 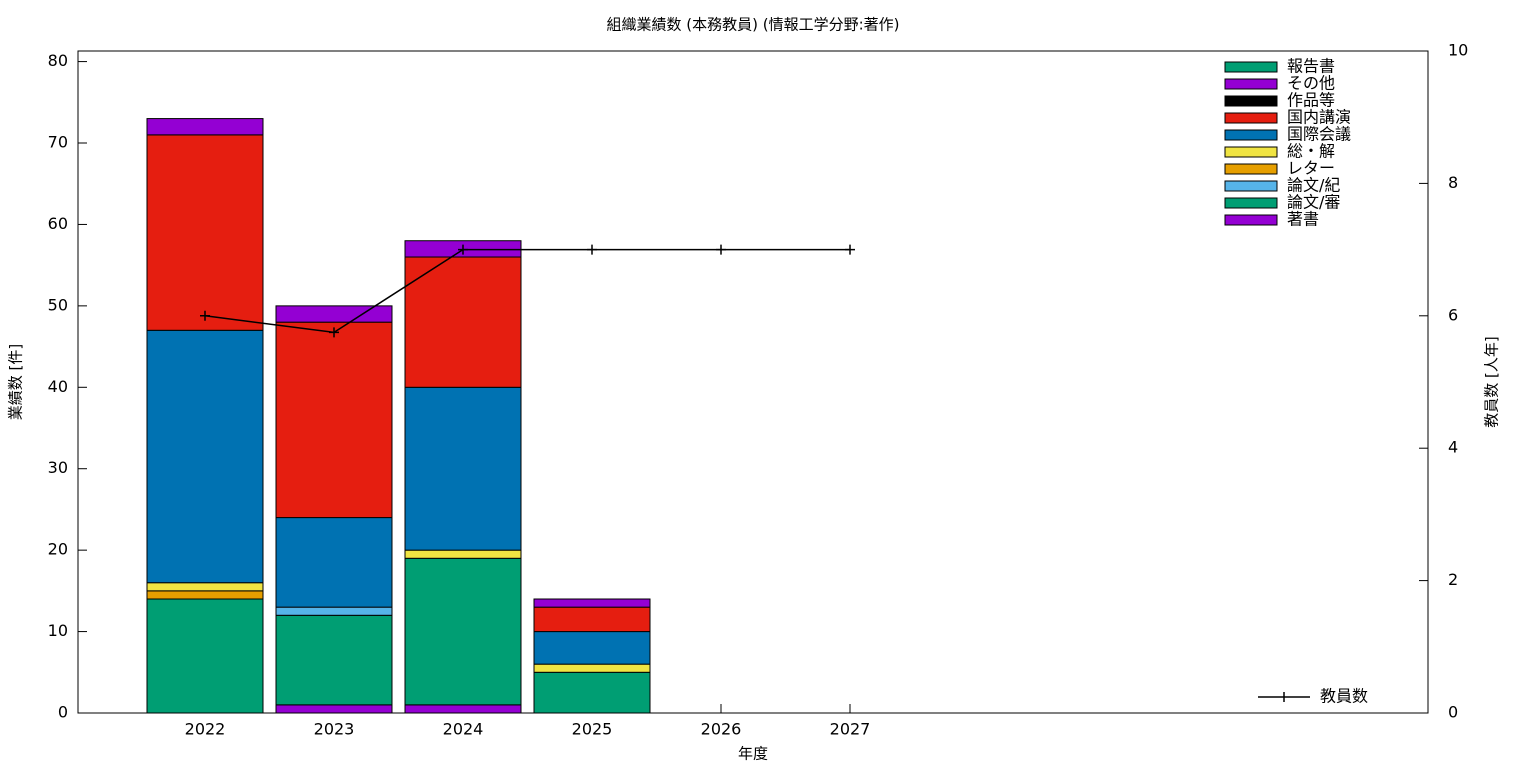 I want to click on x-tick-label: 2027, so click(x=850, y=729).